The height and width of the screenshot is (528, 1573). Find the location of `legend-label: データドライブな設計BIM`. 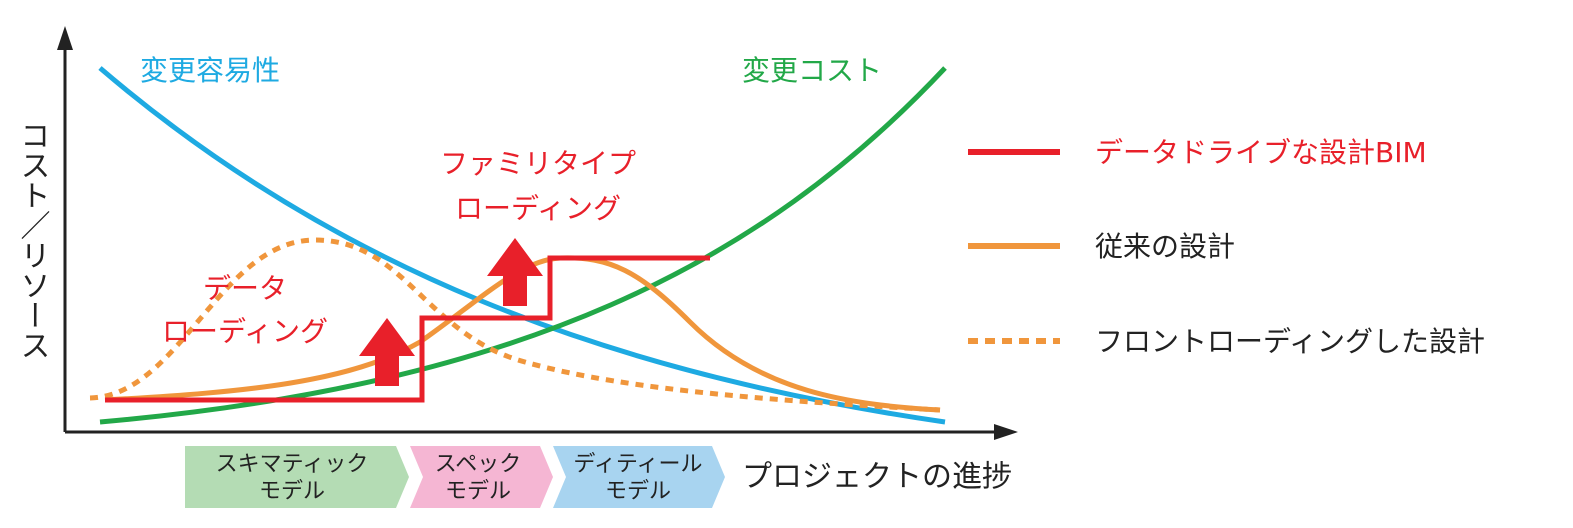

legend-label: データドライブな設計BIM is located at coordinates (1261, 152).